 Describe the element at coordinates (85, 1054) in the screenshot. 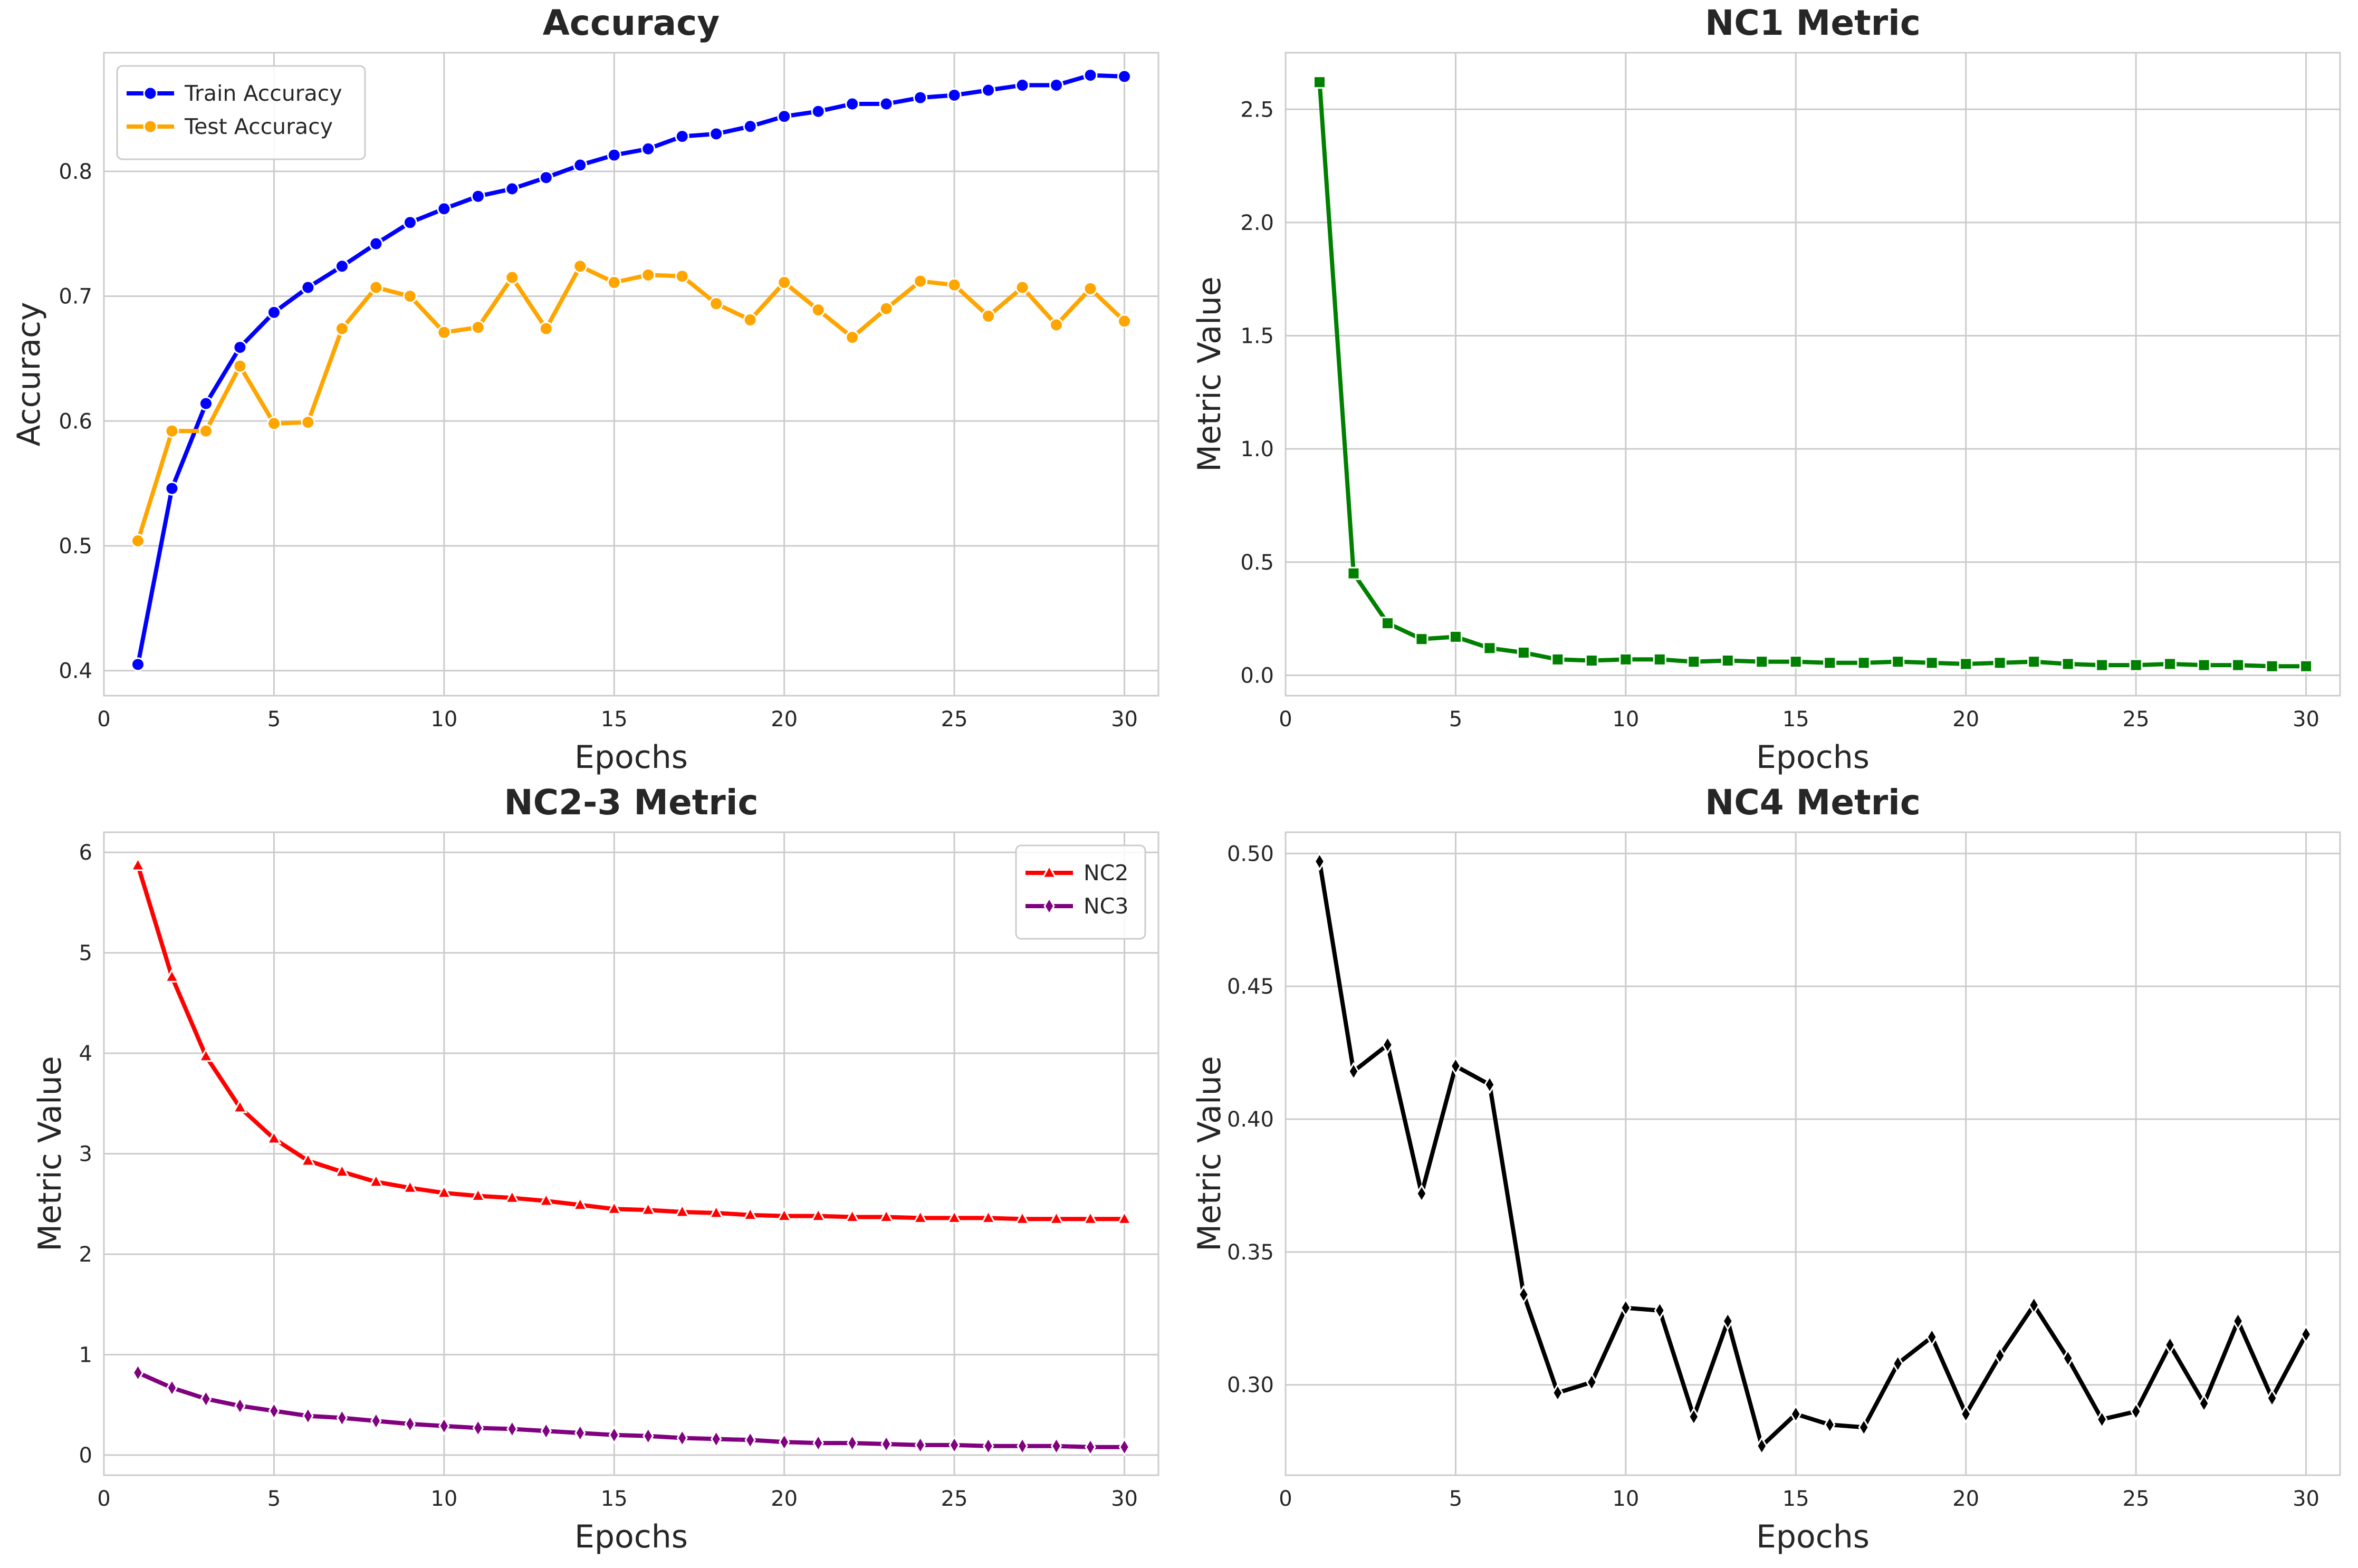

I see `y-tick-label: 4` at that location.